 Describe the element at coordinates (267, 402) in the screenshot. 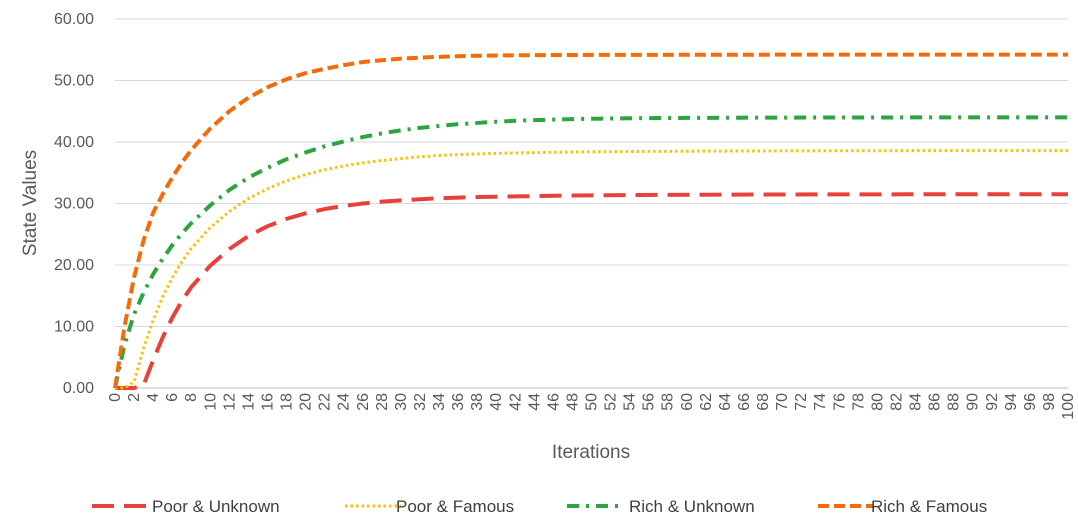

I see `x-tick-label: 16` at that location.